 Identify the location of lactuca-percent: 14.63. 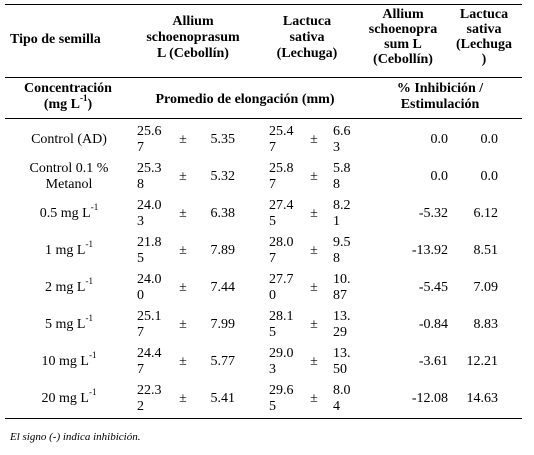
(482, 398).